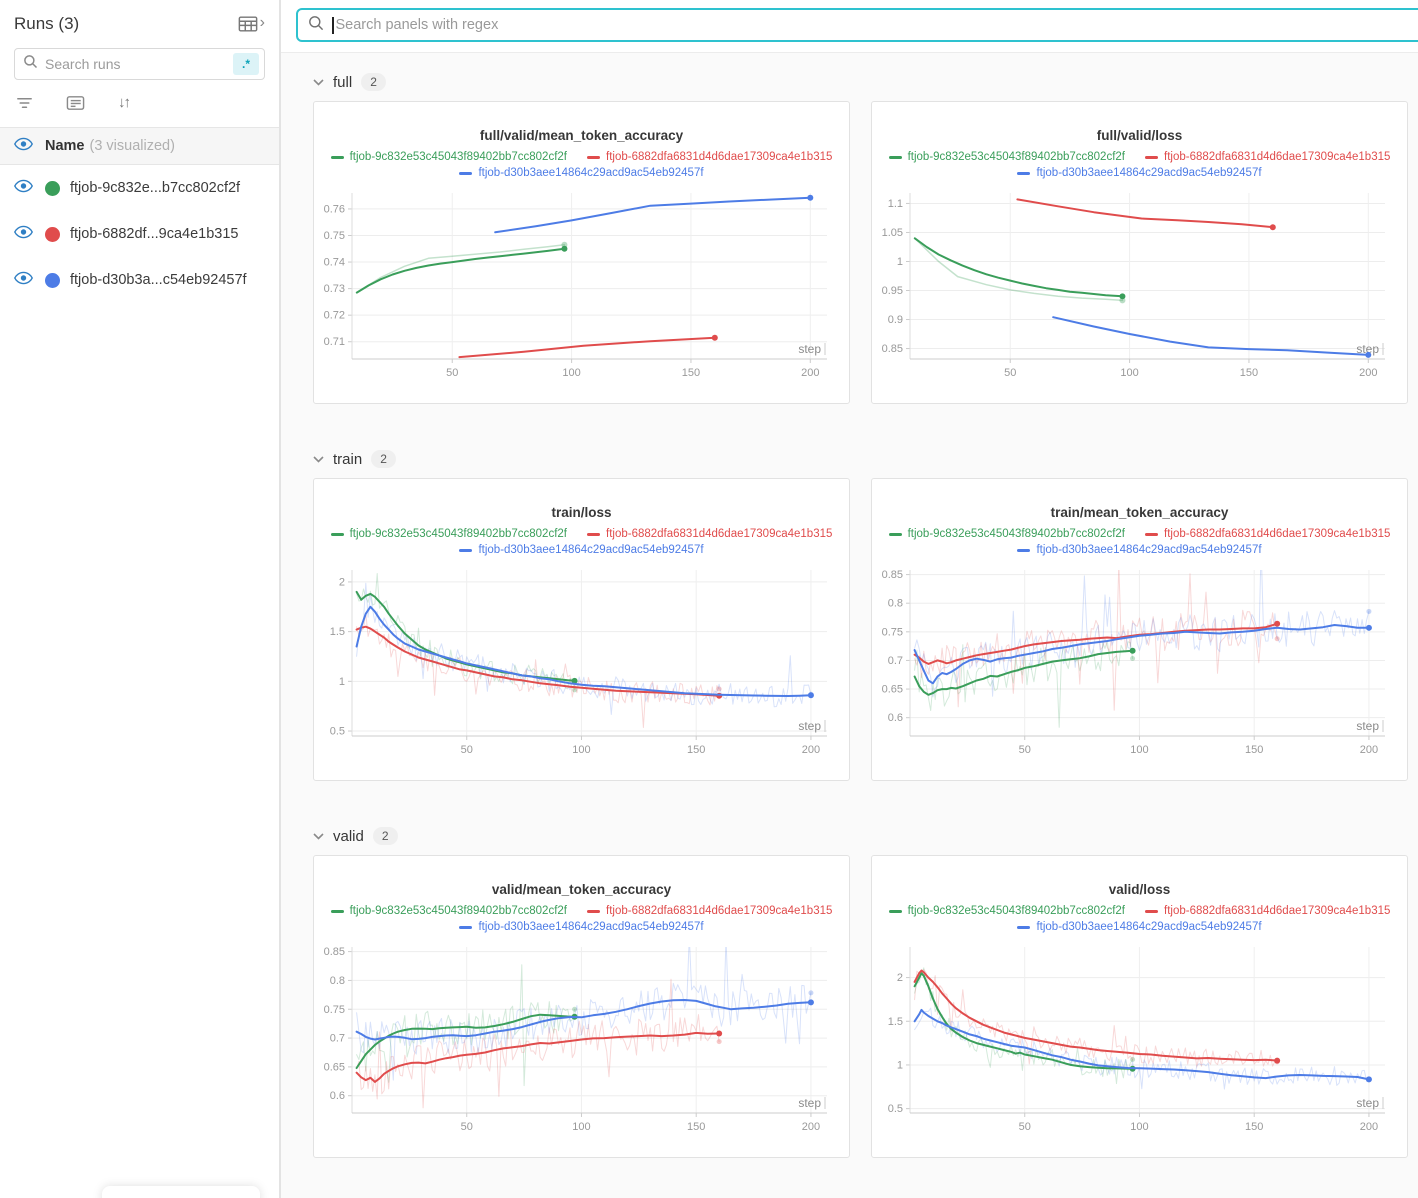  Describe the element at coordinates (895, 204) in the screenshot. I see `svg-text: 1.1` at that location.